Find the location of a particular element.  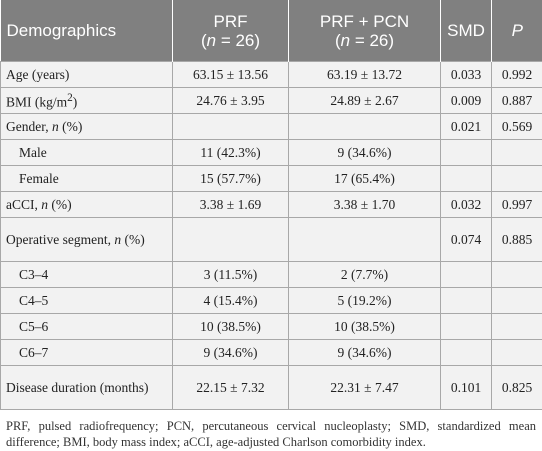

cell-smd: 0.032 is located at coordinates (466, 204).